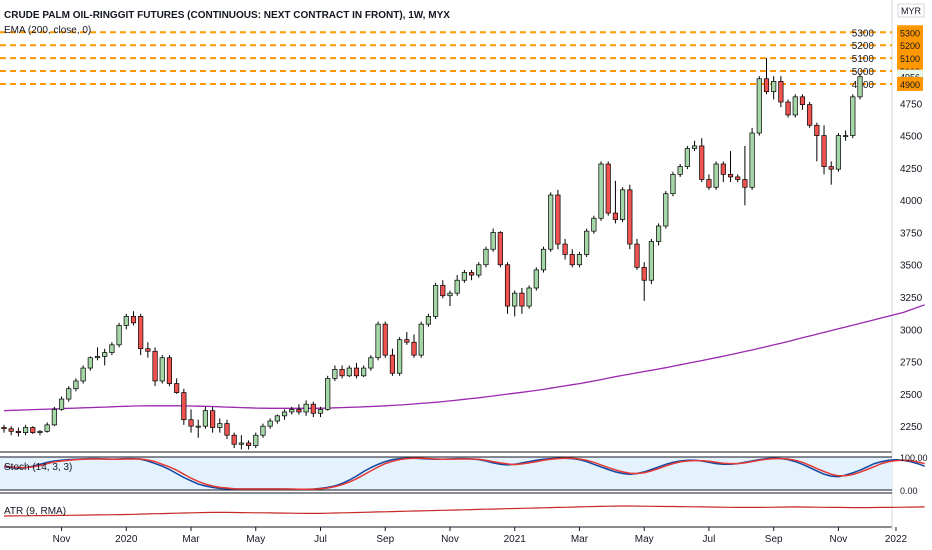 The height and width of the screenshot is (550, 932). Describe the element at coordinates (35, 511) in the screenshot. I see `atr-label: ATR (9, RMA)` at that location.